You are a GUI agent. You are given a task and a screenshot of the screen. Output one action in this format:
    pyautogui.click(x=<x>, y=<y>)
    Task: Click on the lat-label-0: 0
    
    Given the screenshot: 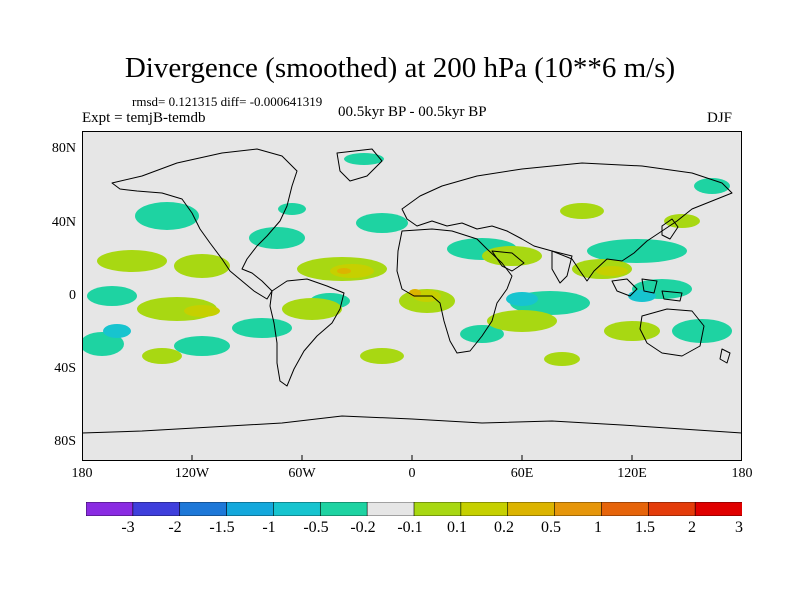 What is the action you would take?
    pyautogui.click(x=72, y=295)
    